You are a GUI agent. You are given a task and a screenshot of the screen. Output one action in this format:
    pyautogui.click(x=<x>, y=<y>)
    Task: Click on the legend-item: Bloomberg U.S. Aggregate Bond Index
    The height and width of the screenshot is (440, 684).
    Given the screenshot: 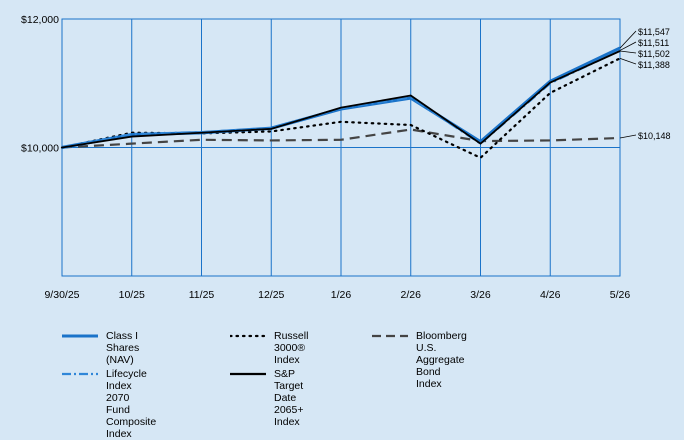 What is the action you would take?
    pyautogui.click(x=419, y=360)
    